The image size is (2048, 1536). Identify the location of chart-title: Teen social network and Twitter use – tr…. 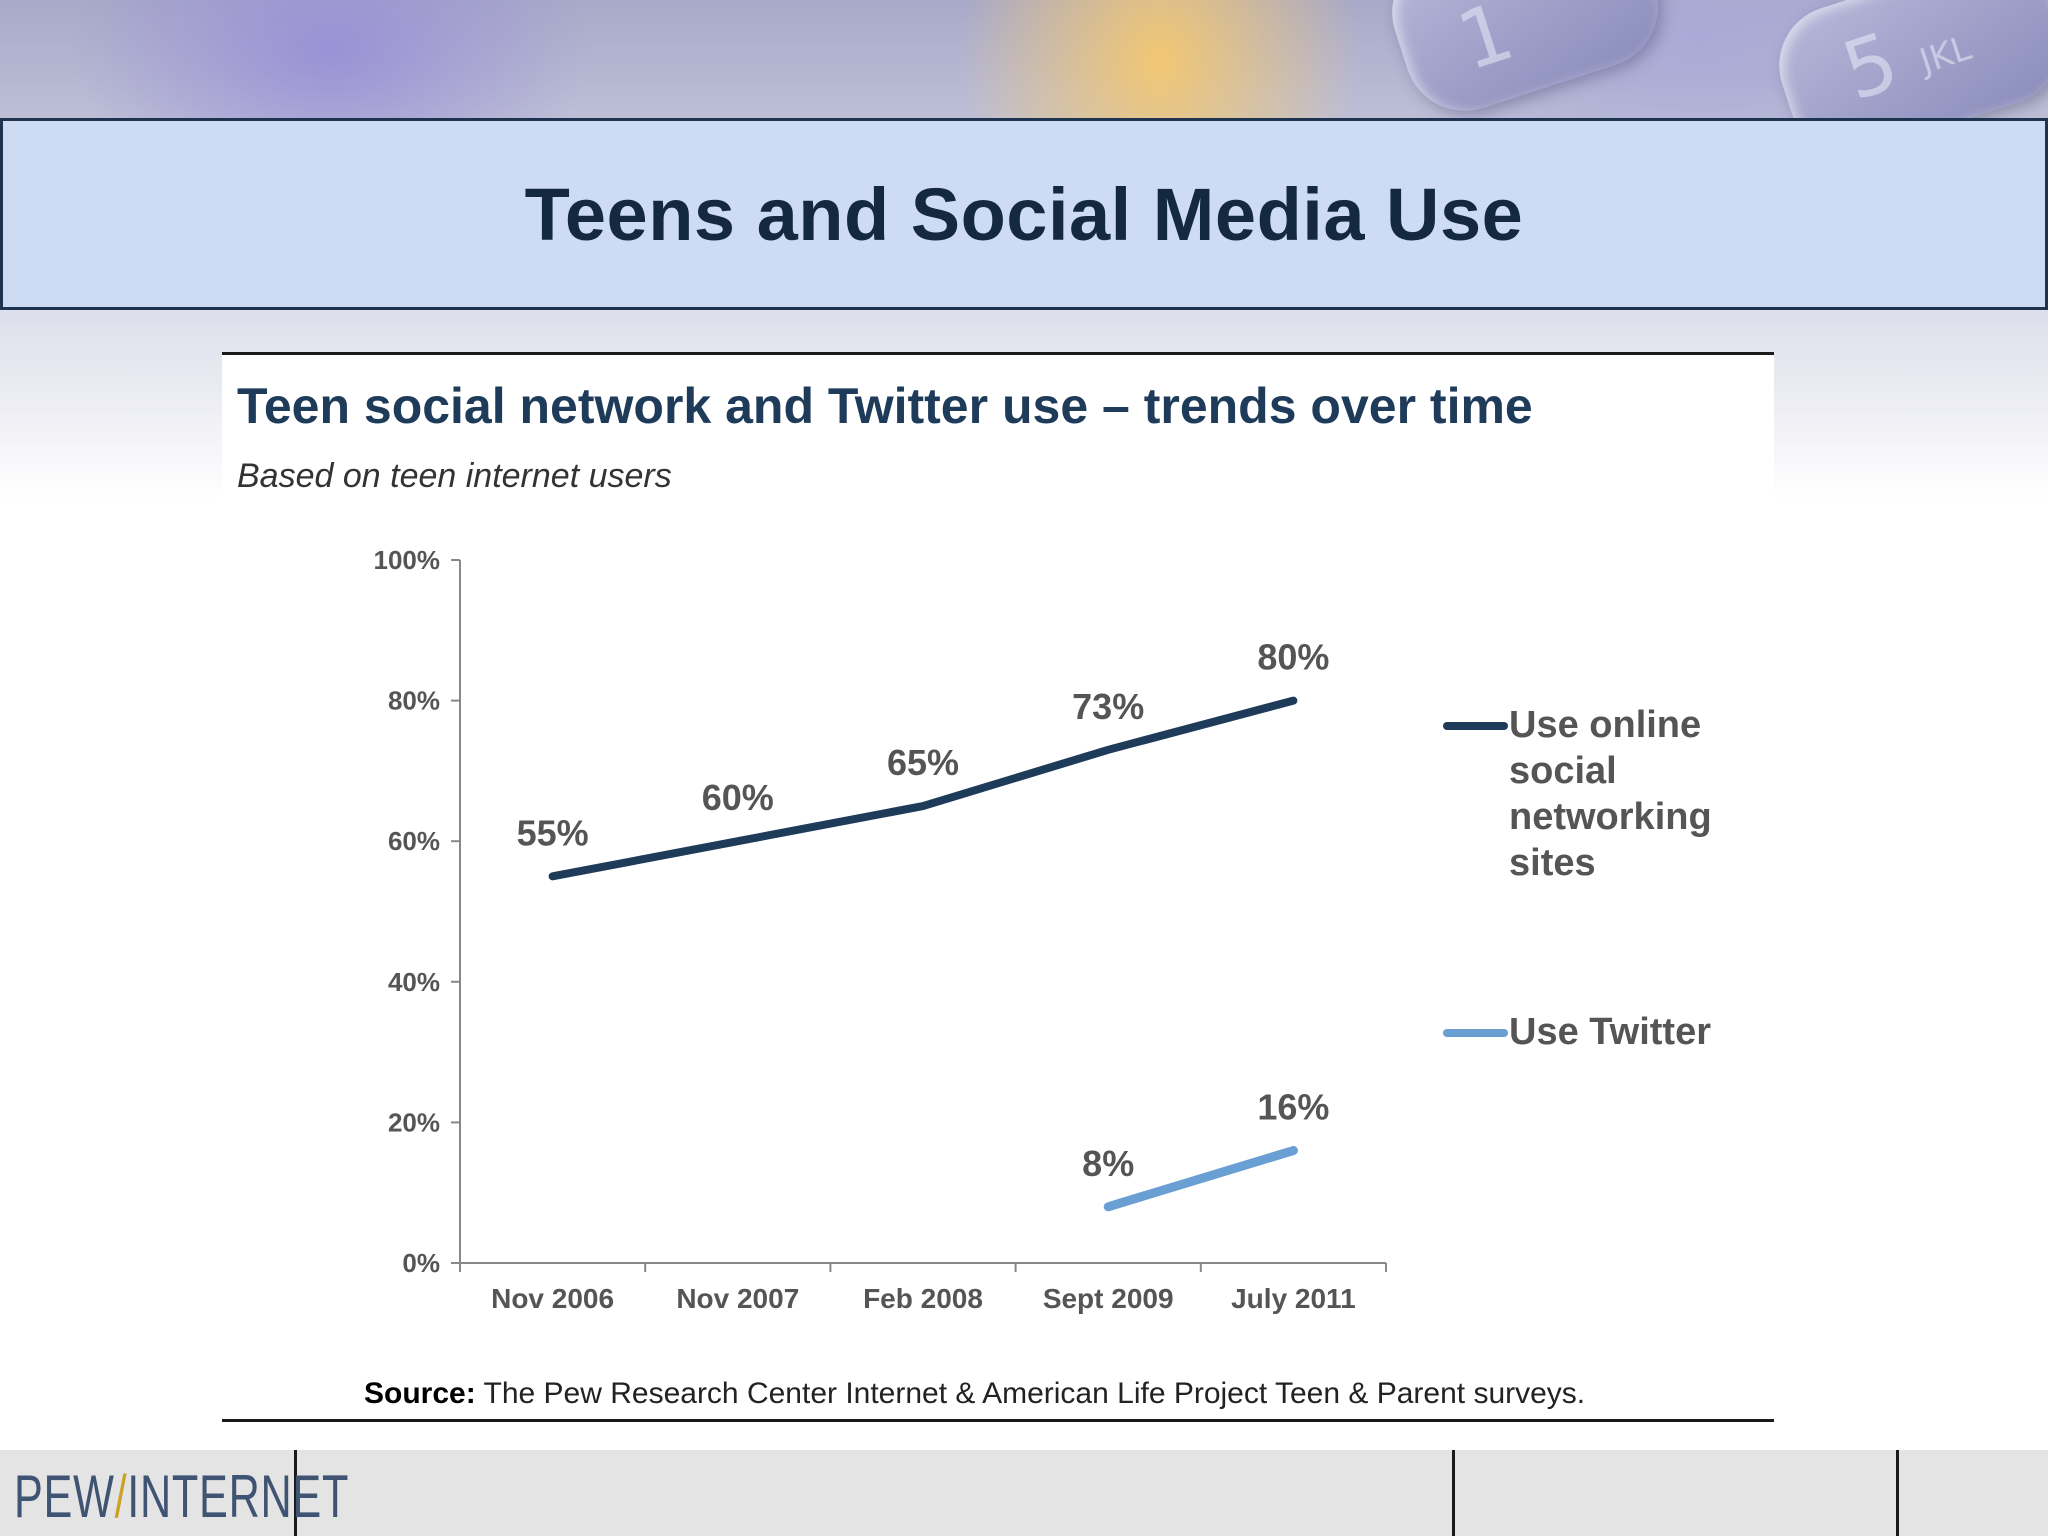
(885, 406).